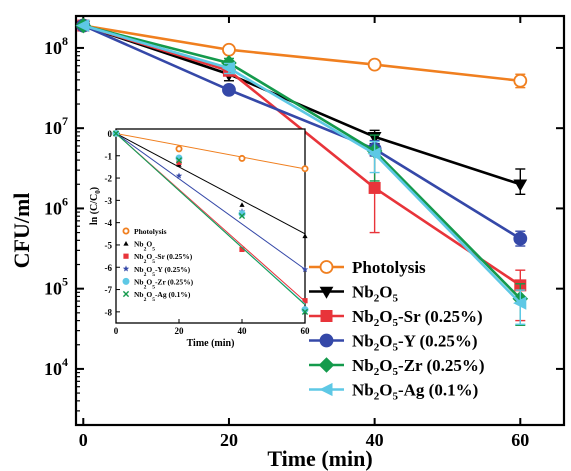  I want to click on legend-label: Nb2O5​, so click(375, 294).